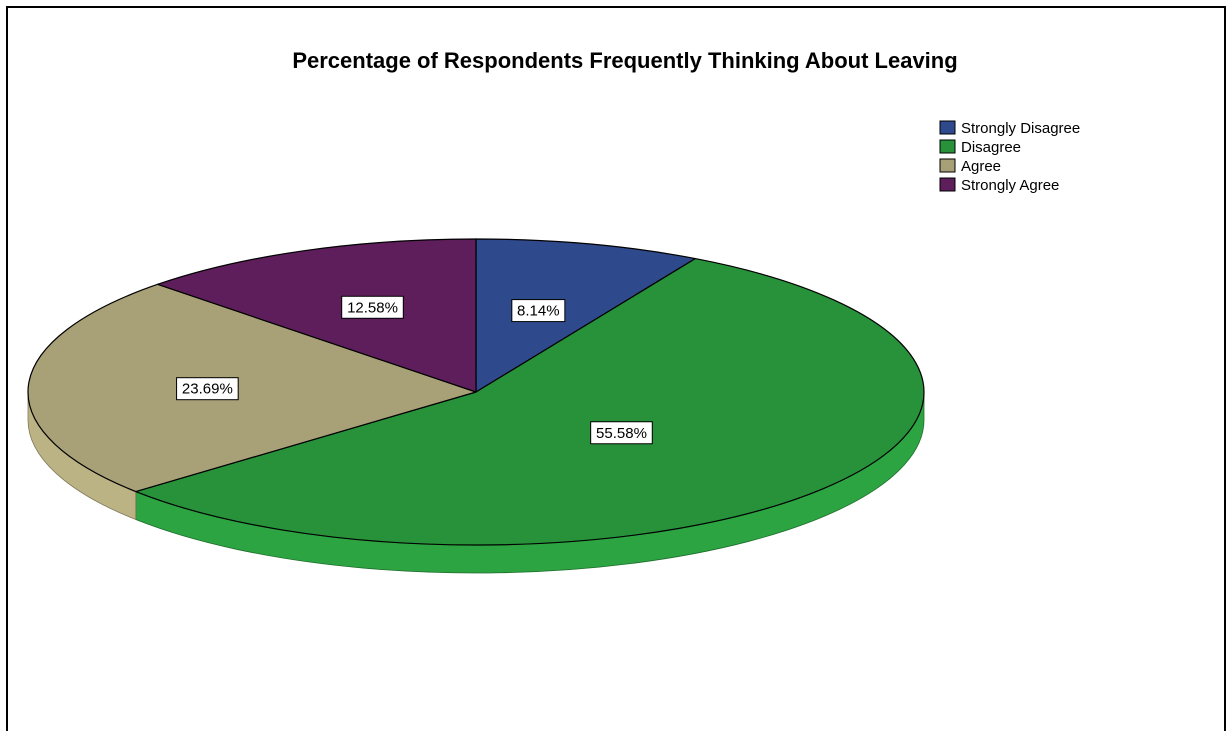 The width and height of the screenshot is (1232, 731). What do you see at coordinates (585, 315) in the screenshot?
I see `pie-slice-strongly-disagree` at bounding box center [585, 315].